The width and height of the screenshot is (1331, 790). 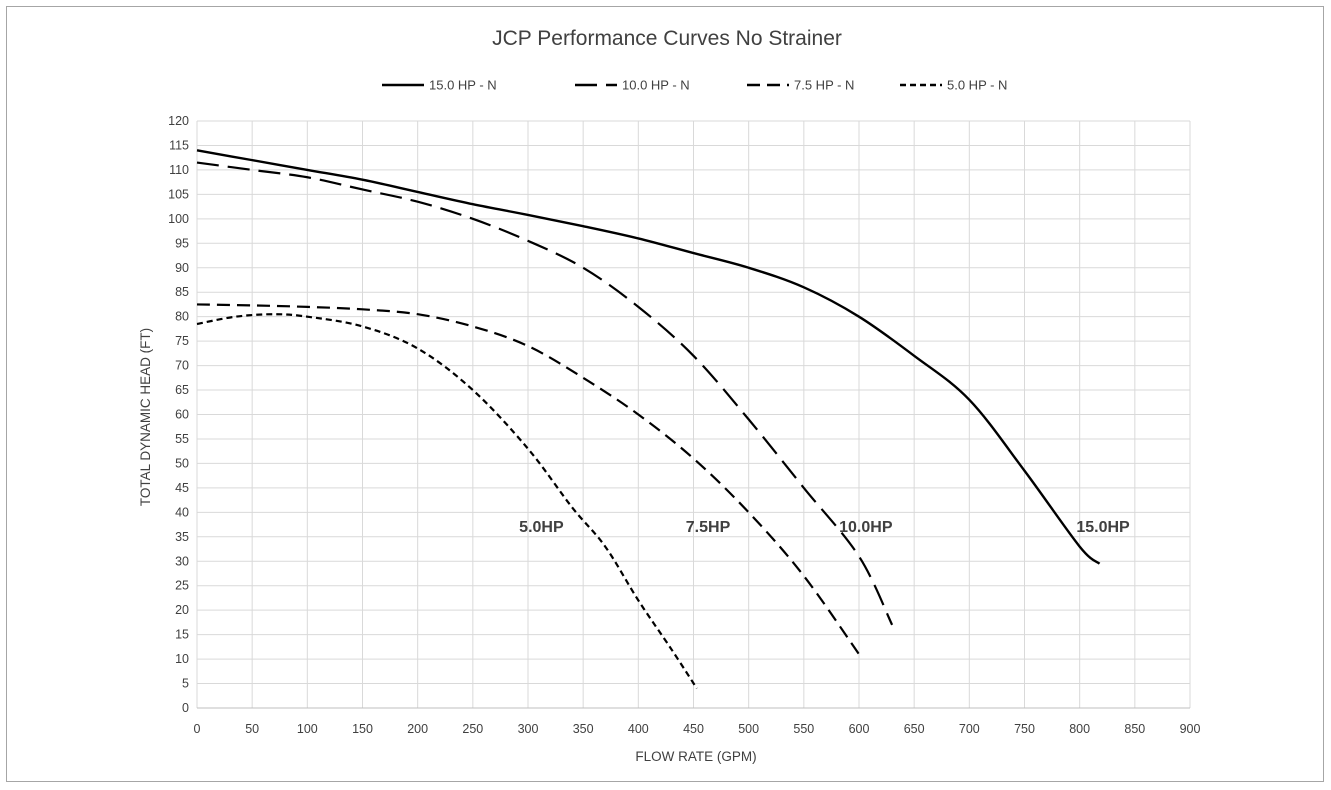 I want to click on y-tick-label: 65, so click(x=182, y=390).